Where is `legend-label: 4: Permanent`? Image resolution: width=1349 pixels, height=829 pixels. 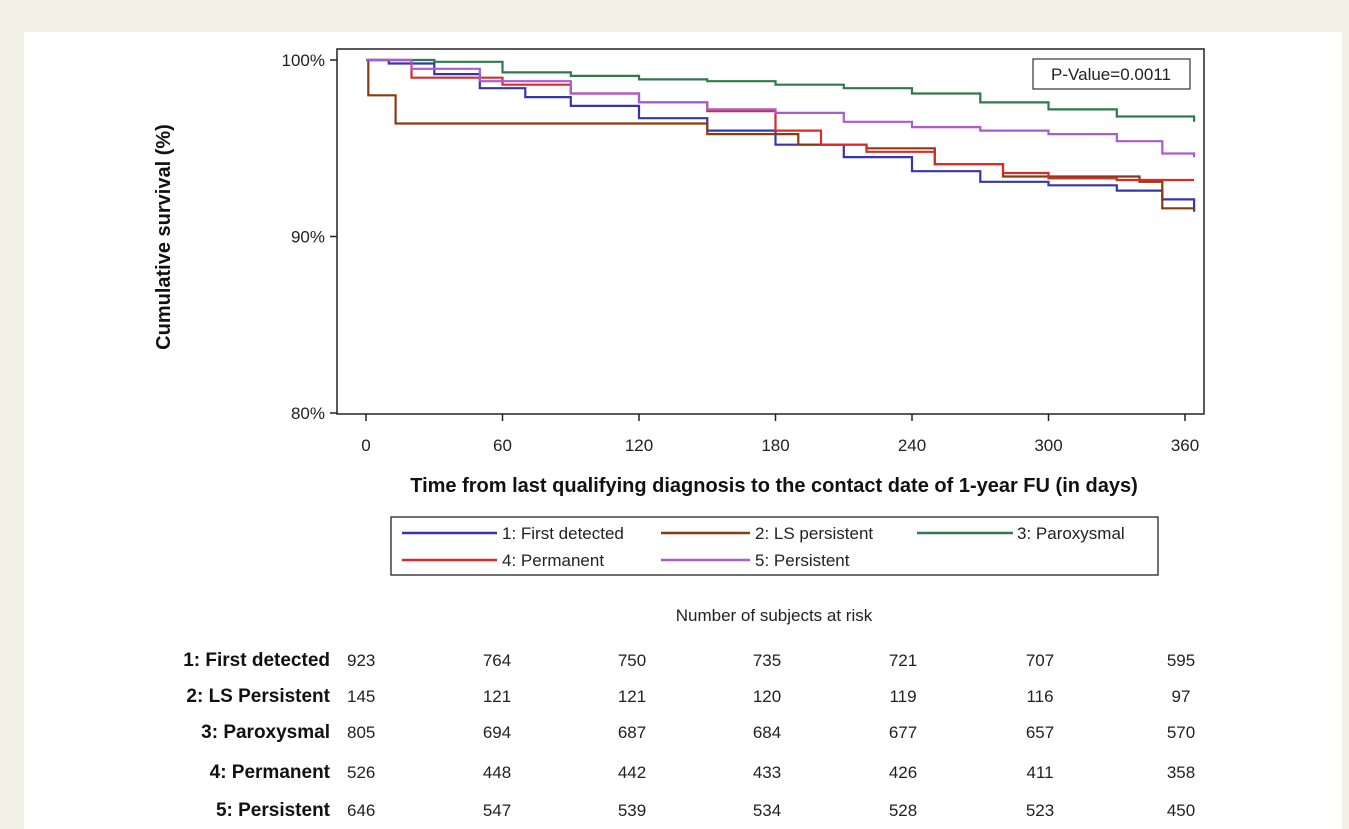
legend-label: 4: Permanent is located at coordinates (553, 560).